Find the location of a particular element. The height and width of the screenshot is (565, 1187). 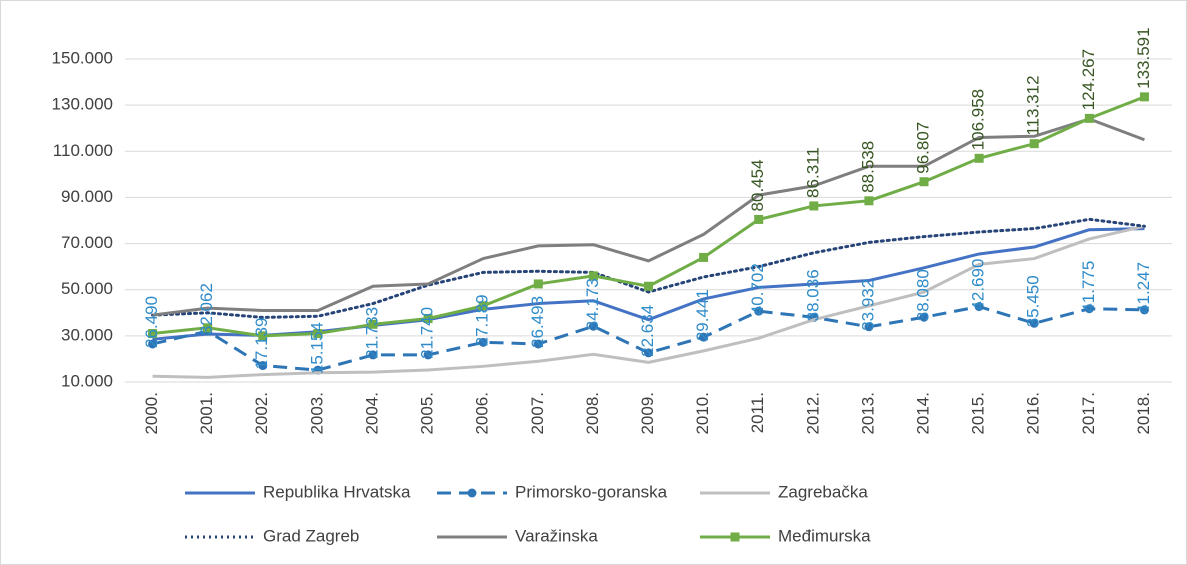

x-tick-label: 2017. is located at coordinates (1088, 413).